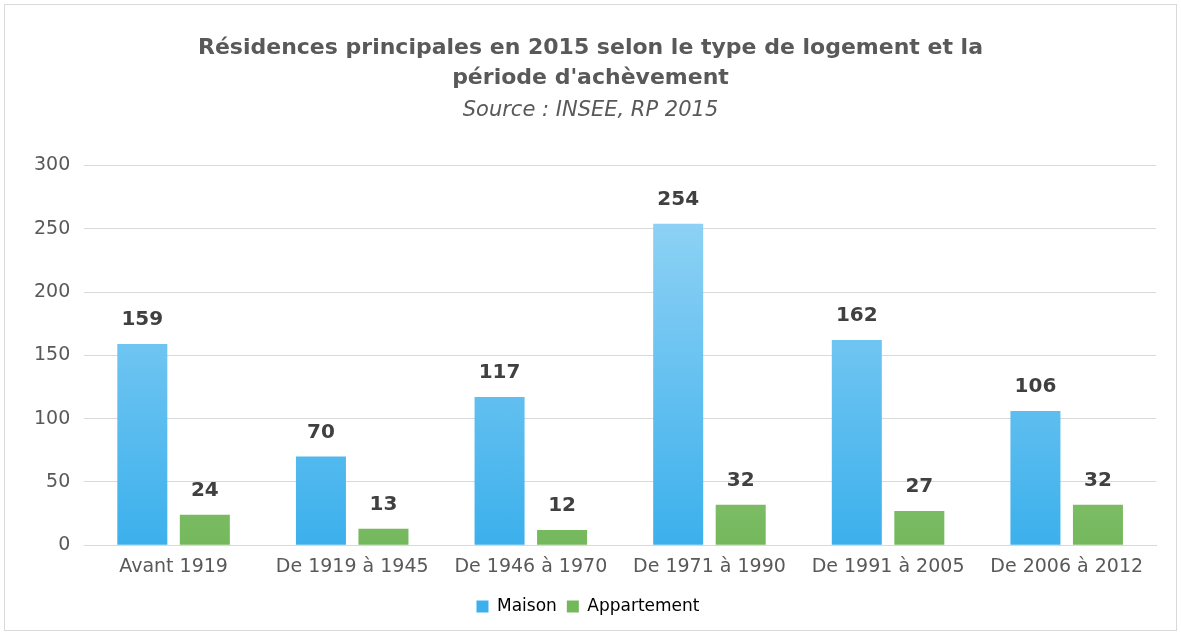 The height and width of the screenshot is (635, 1181). Describe the element at coordinates (643, 604) in the screenshot. I see `legend-label: Appartement` at that location.